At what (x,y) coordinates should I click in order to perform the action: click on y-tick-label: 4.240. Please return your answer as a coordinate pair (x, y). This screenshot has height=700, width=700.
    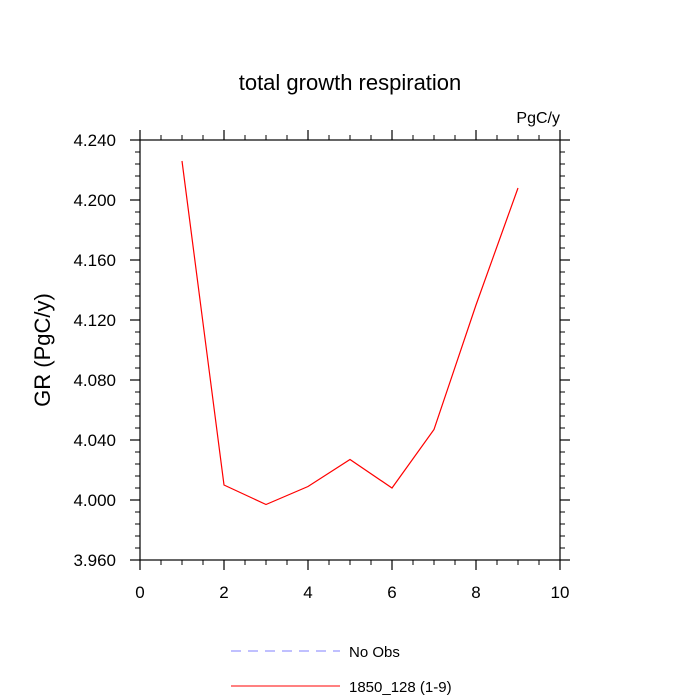
    Looking at the image, I should click on (94, 140).